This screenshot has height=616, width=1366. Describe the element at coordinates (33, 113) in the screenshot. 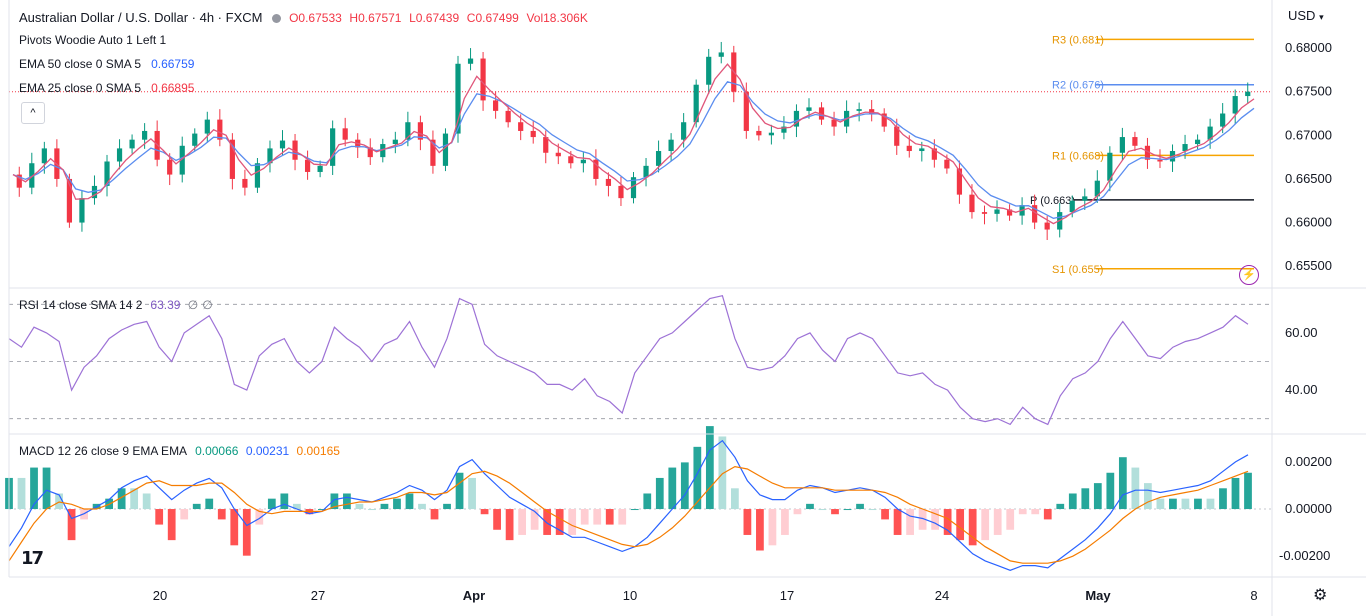

I see `collapse-legend-button: ^` at that location.